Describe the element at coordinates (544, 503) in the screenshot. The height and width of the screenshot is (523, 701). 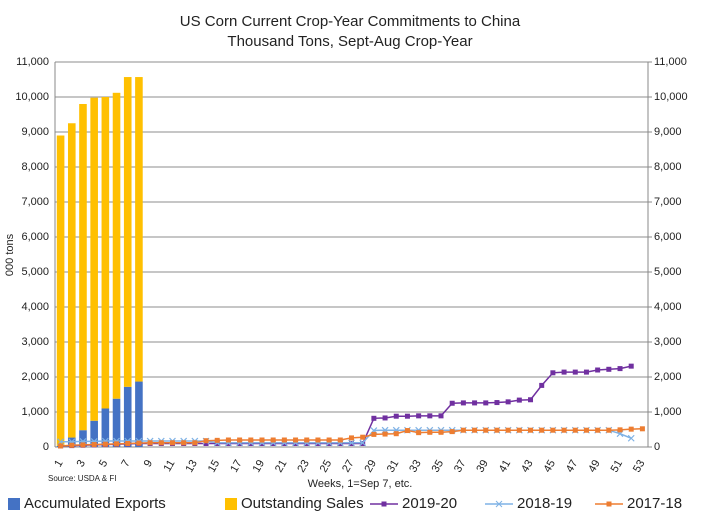
I see `legend-label: 2018-19` at that location.